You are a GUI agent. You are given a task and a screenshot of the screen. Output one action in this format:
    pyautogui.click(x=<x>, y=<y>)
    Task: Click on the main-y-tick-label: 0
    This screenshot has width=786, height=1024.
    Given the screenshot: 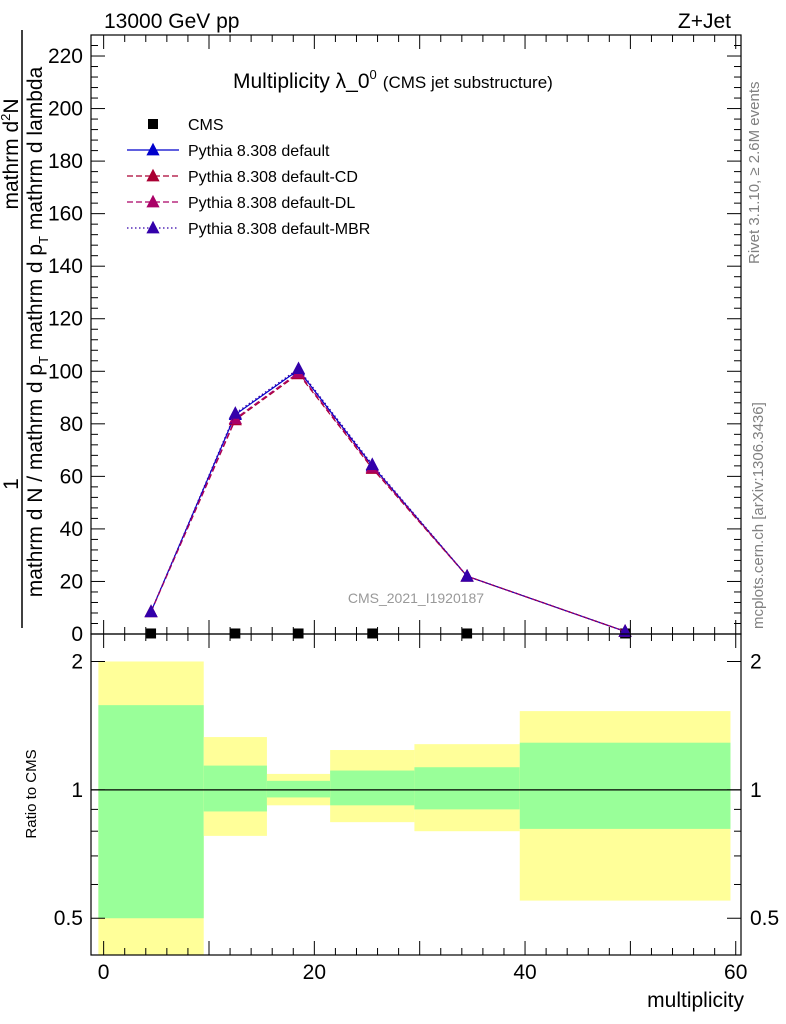 What is the action you would take?
    pyautogui.click(x=77, y=634)
    